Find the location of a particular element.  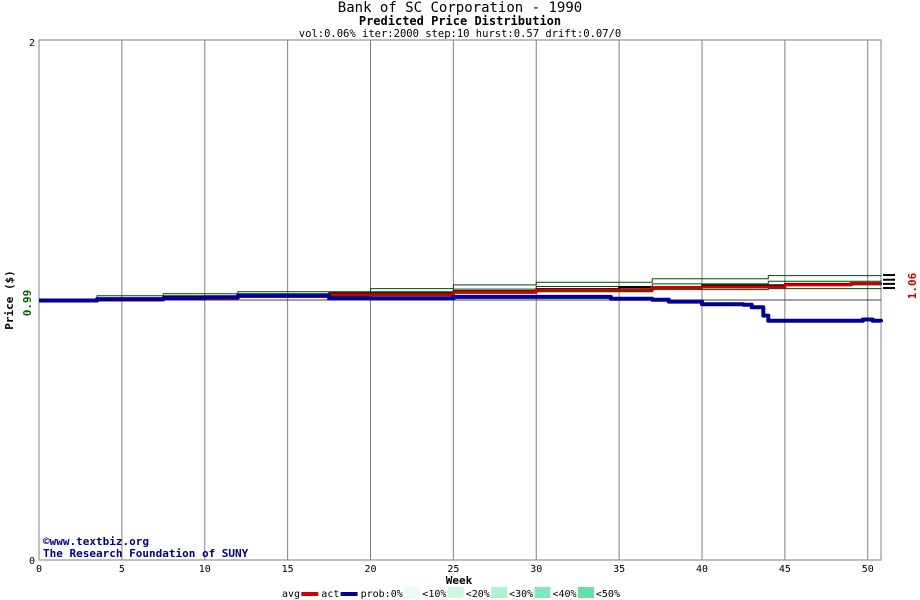

x-tick-label: 15 is located at coordinates (288, 569).